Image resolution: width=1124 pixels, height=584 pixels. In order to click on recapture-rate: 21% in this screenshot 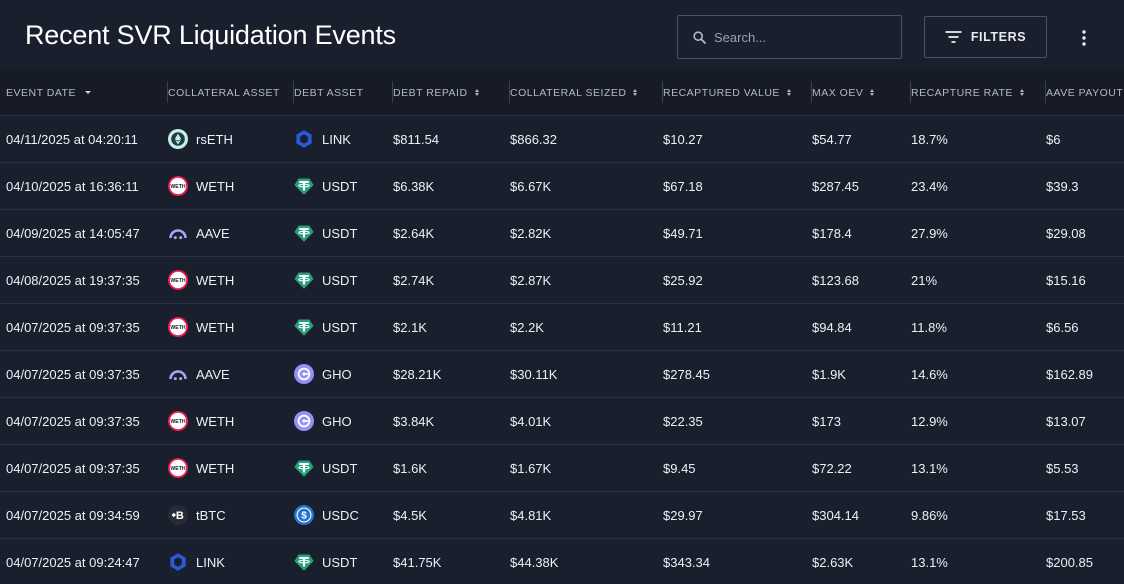, I will do `click(924, 280)`.